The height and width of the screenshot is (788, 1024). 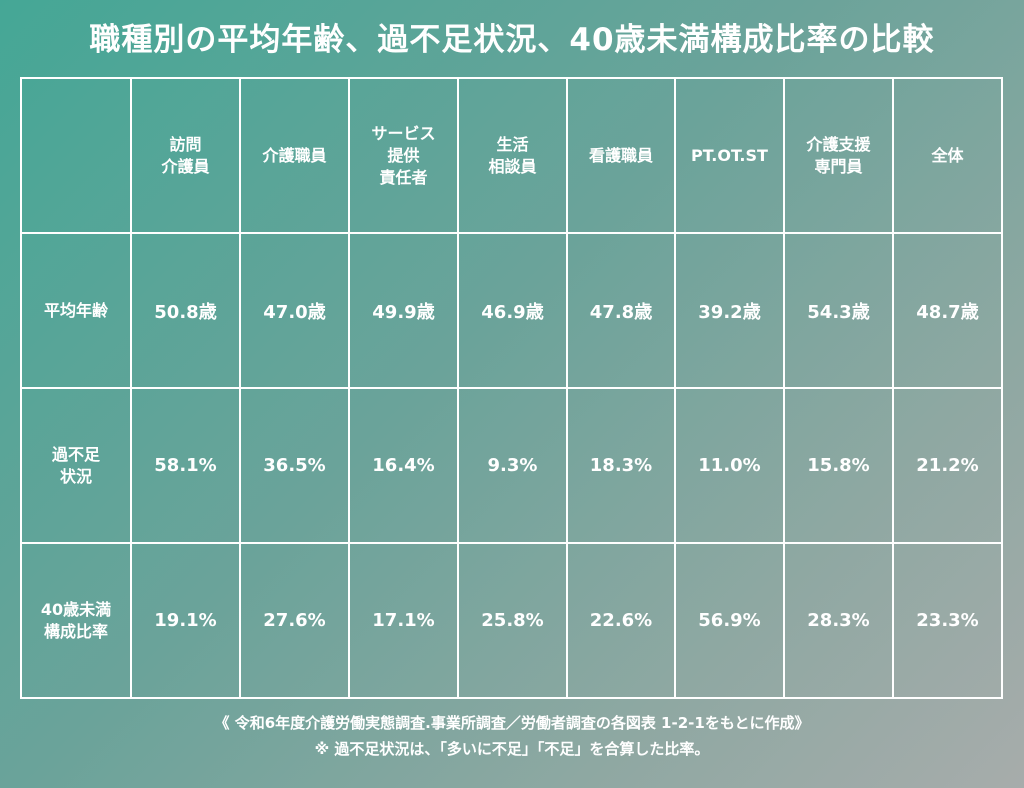 What do you see at coordinates (621, 310) in the screenshot?
I see `table-cell: 47.8歳` at bounding box center [621, 310].